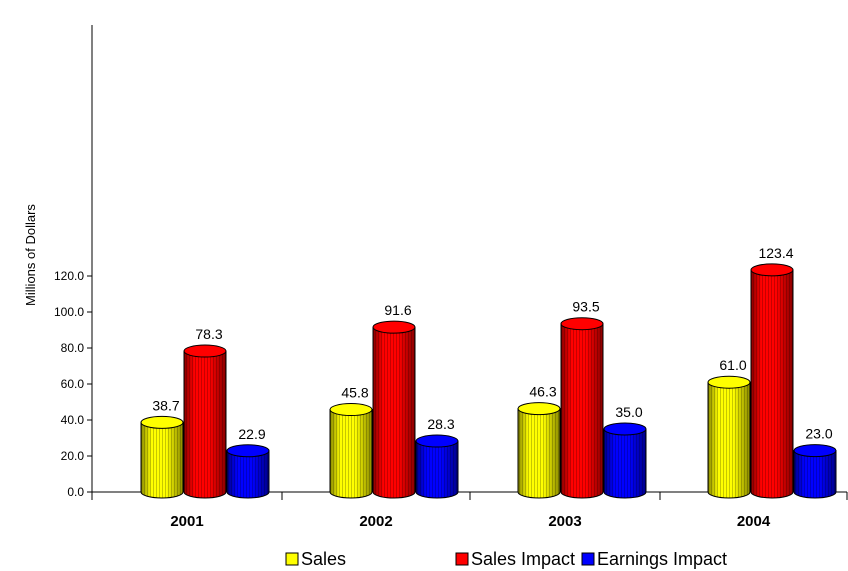 Image resolution: width=848 pixels, height=571 pixels. I want to click on bar-earnings-impact-2002, so click(437, 466).